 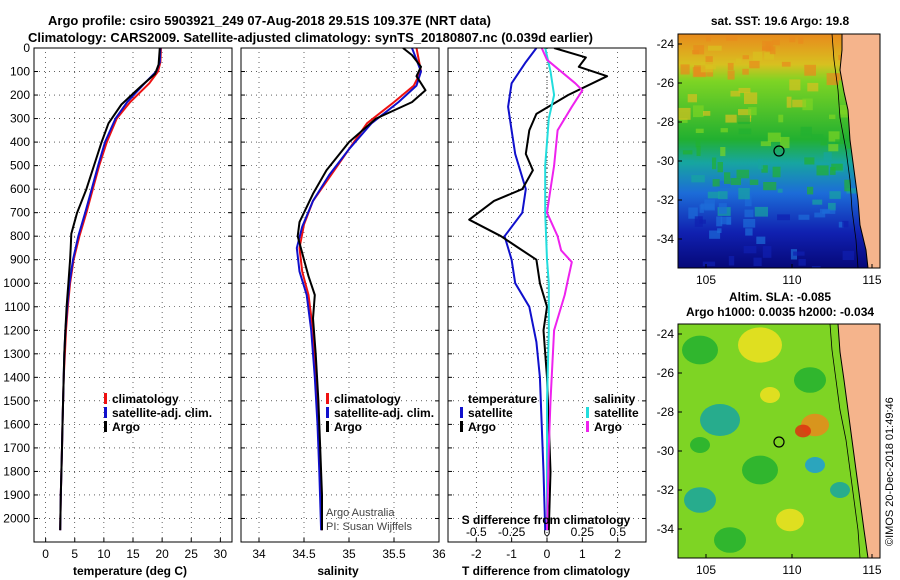 I want to click on difference-xlabel: T difference from climatology, so click(x=546, y=571).